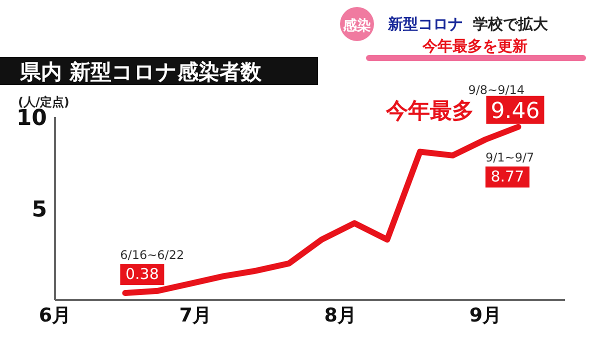 The height and width of the screenshot is (338, 600). What do you see at coordinates (511, 24) in the screenshot?
I see `text: 学校で拡大` at bounding box center [511, 24].